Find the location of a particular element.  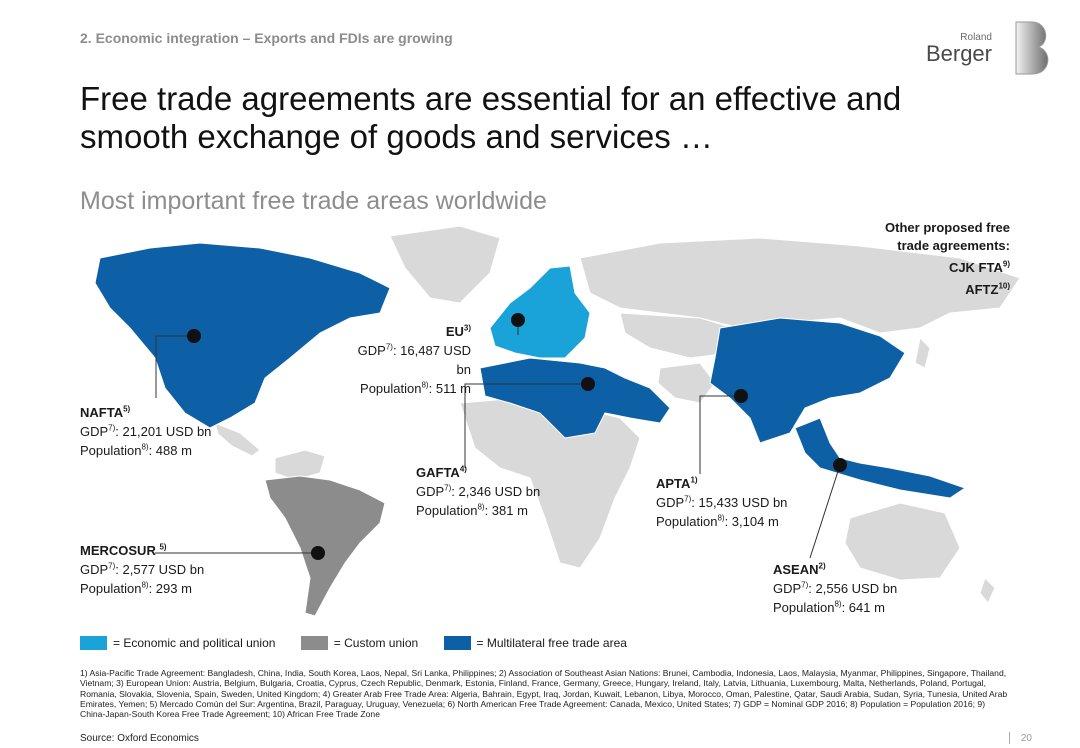

legend-swatch-fta is located at coordinates (457, 643).